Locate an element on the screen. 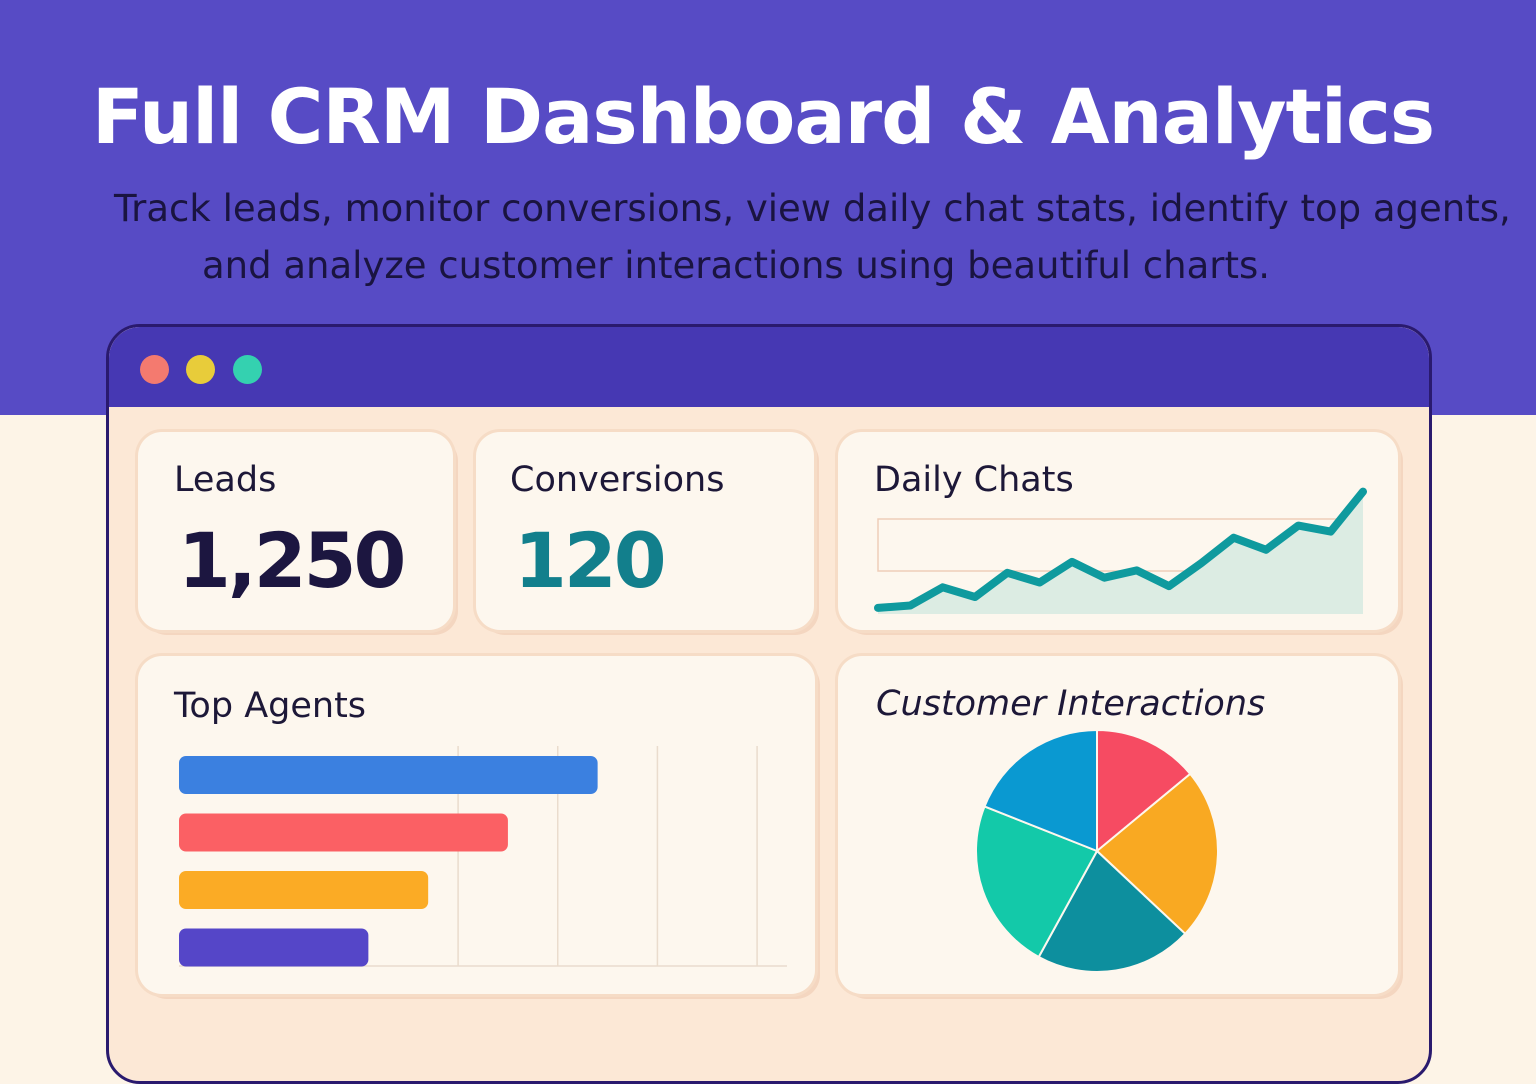  conversions-label: Conversions is located at coordinates (617, 480).